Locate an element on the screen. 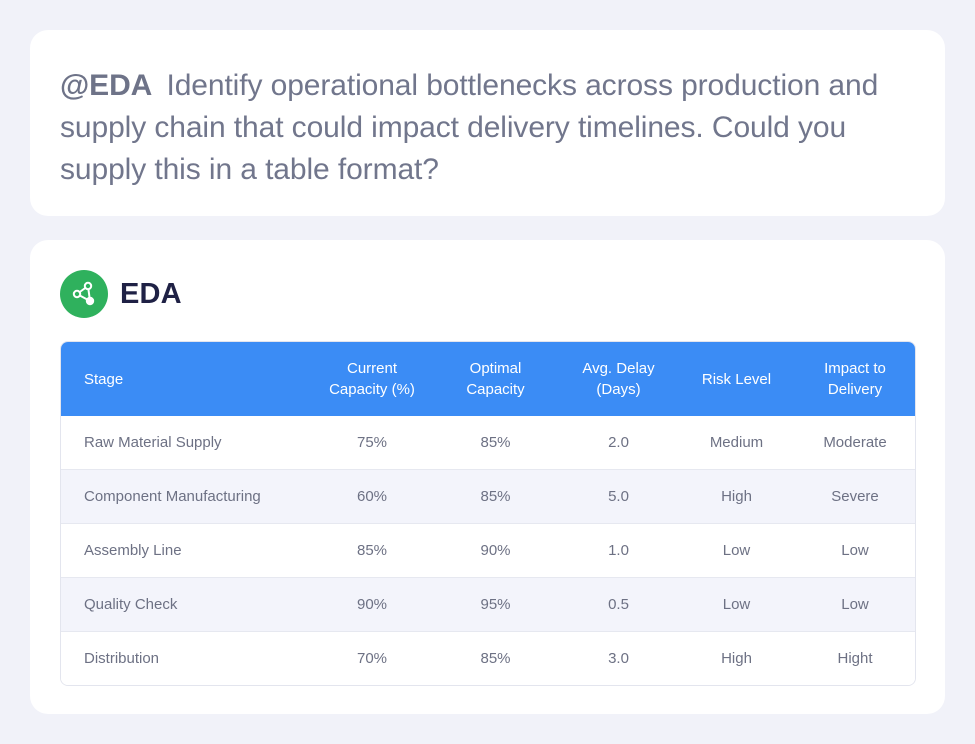 The image size is (975, 744). header-optimal-capacity: Optimal Capacity is located at coordinates (495, 379).